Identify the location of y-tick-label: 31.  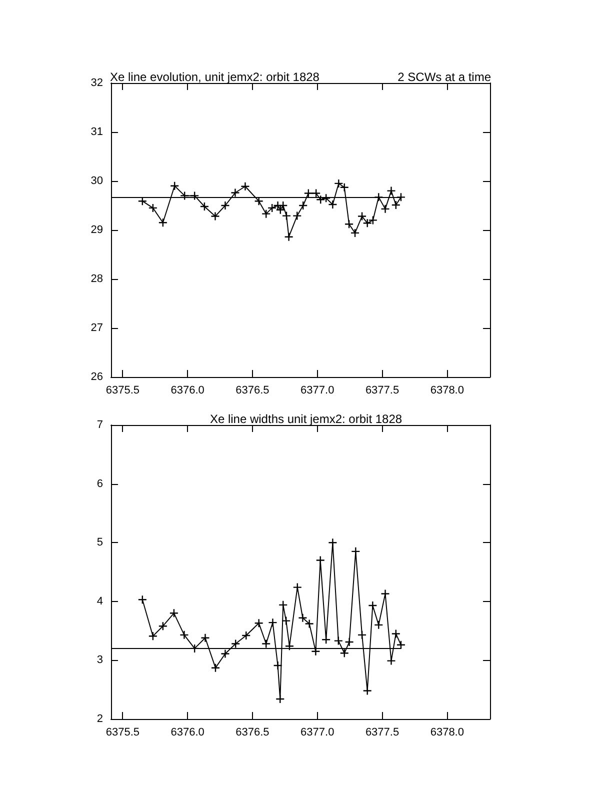
(96, 132).